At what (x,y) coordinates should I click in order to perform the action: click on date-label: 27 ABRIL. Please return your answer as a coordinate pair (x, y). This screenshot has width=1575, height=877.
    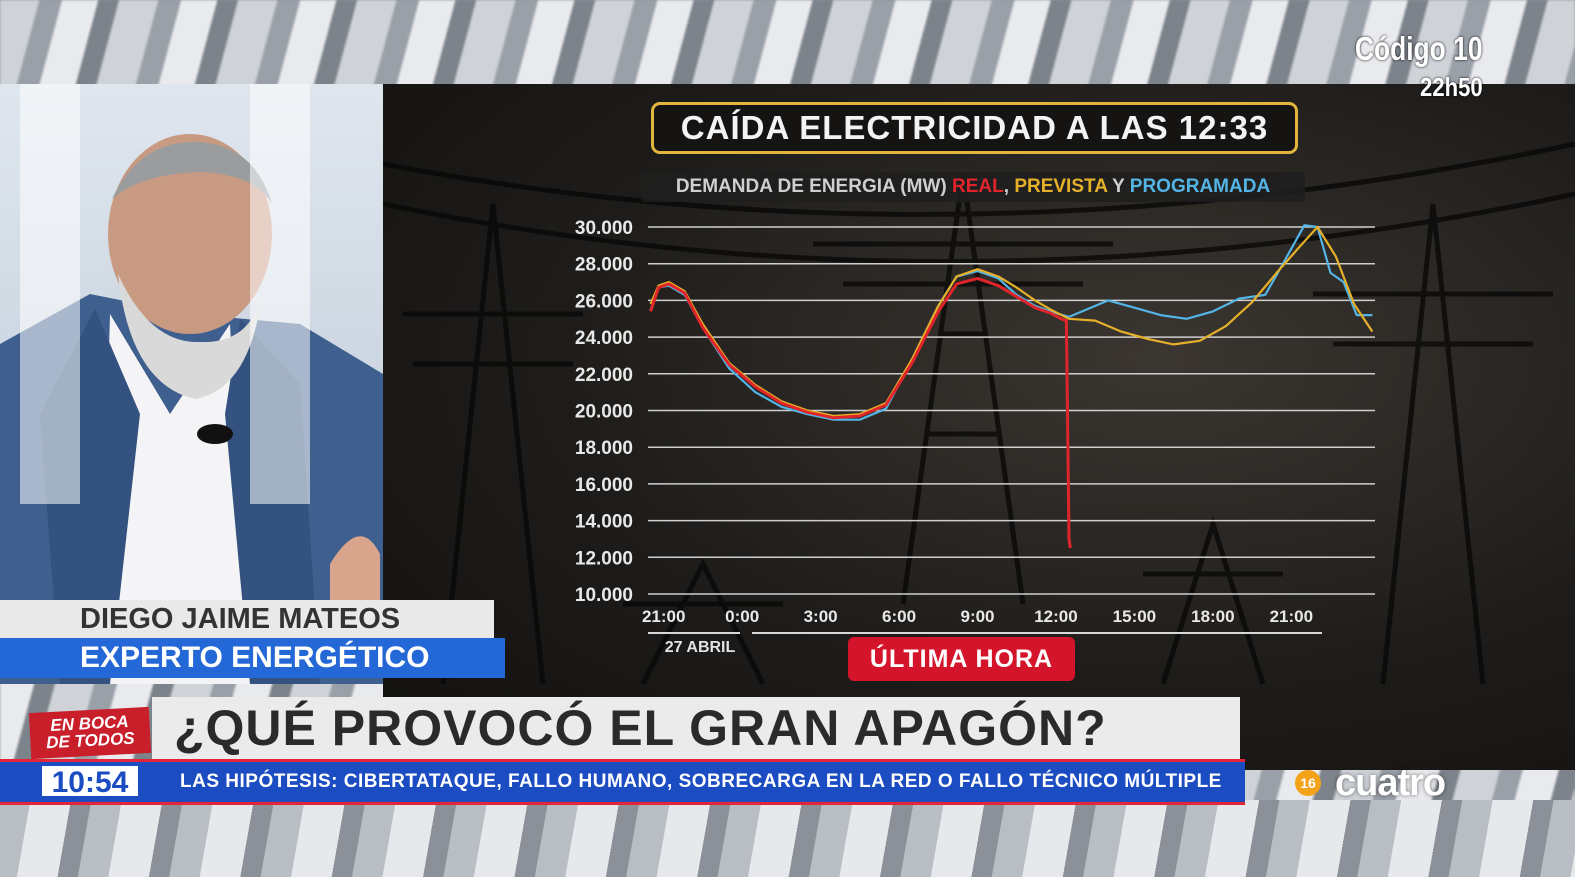
    Looking at the image, I should click on (700, 647).